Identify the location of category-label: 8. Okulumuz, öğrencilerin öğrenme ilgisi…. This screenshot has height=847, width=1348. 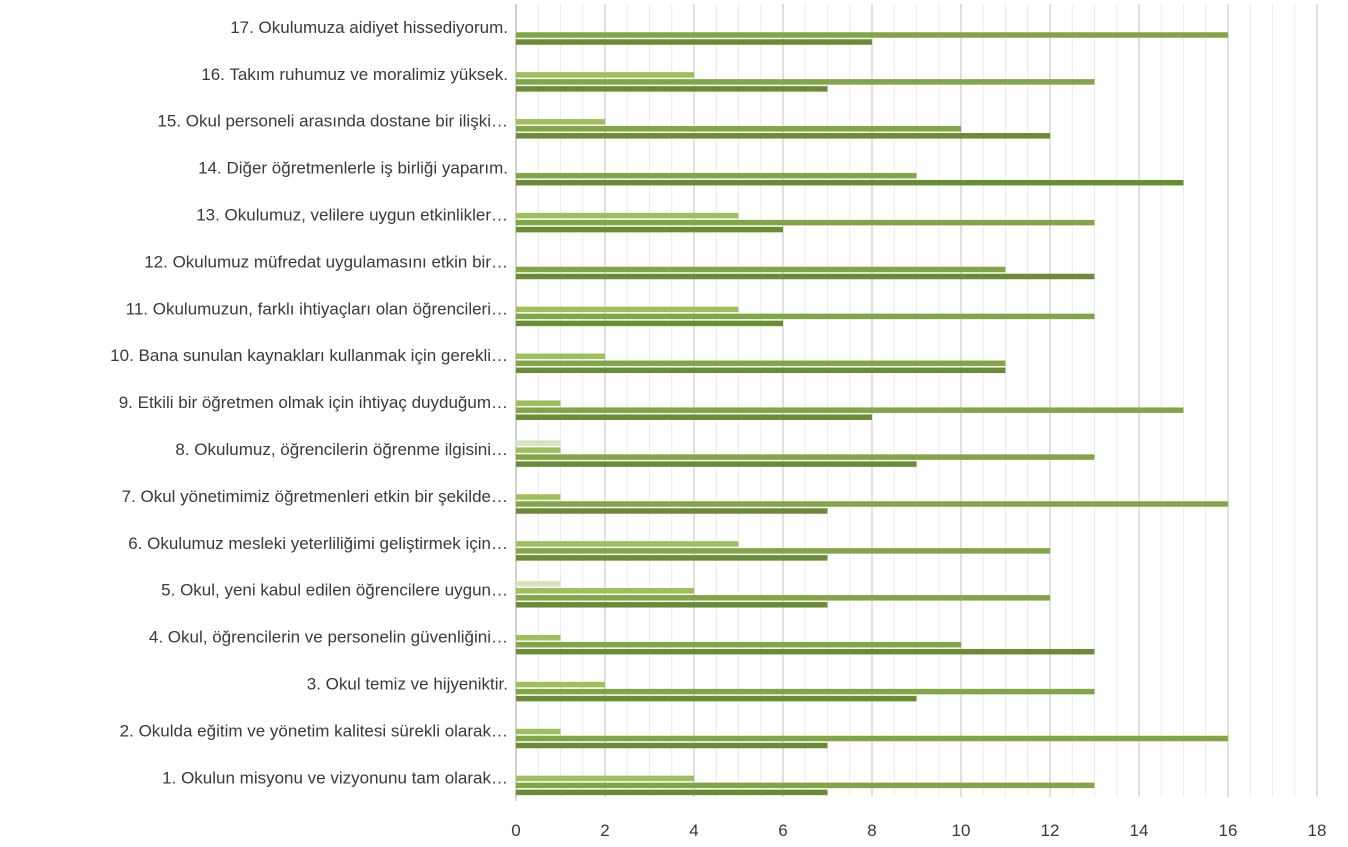
(341, 449).